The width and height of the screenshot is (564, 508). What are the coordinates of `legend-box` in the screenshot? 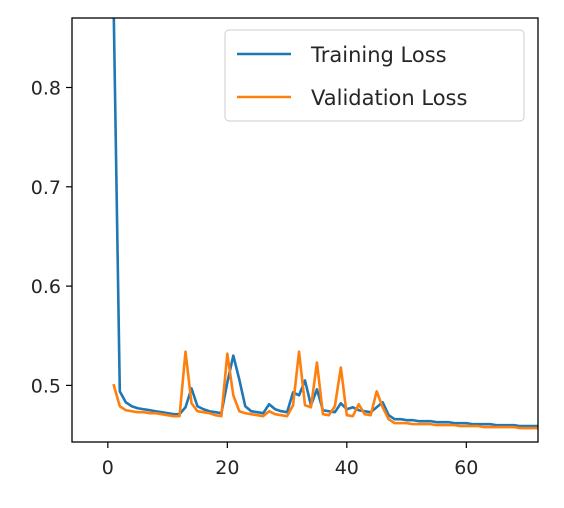 It's located at (374, 75).